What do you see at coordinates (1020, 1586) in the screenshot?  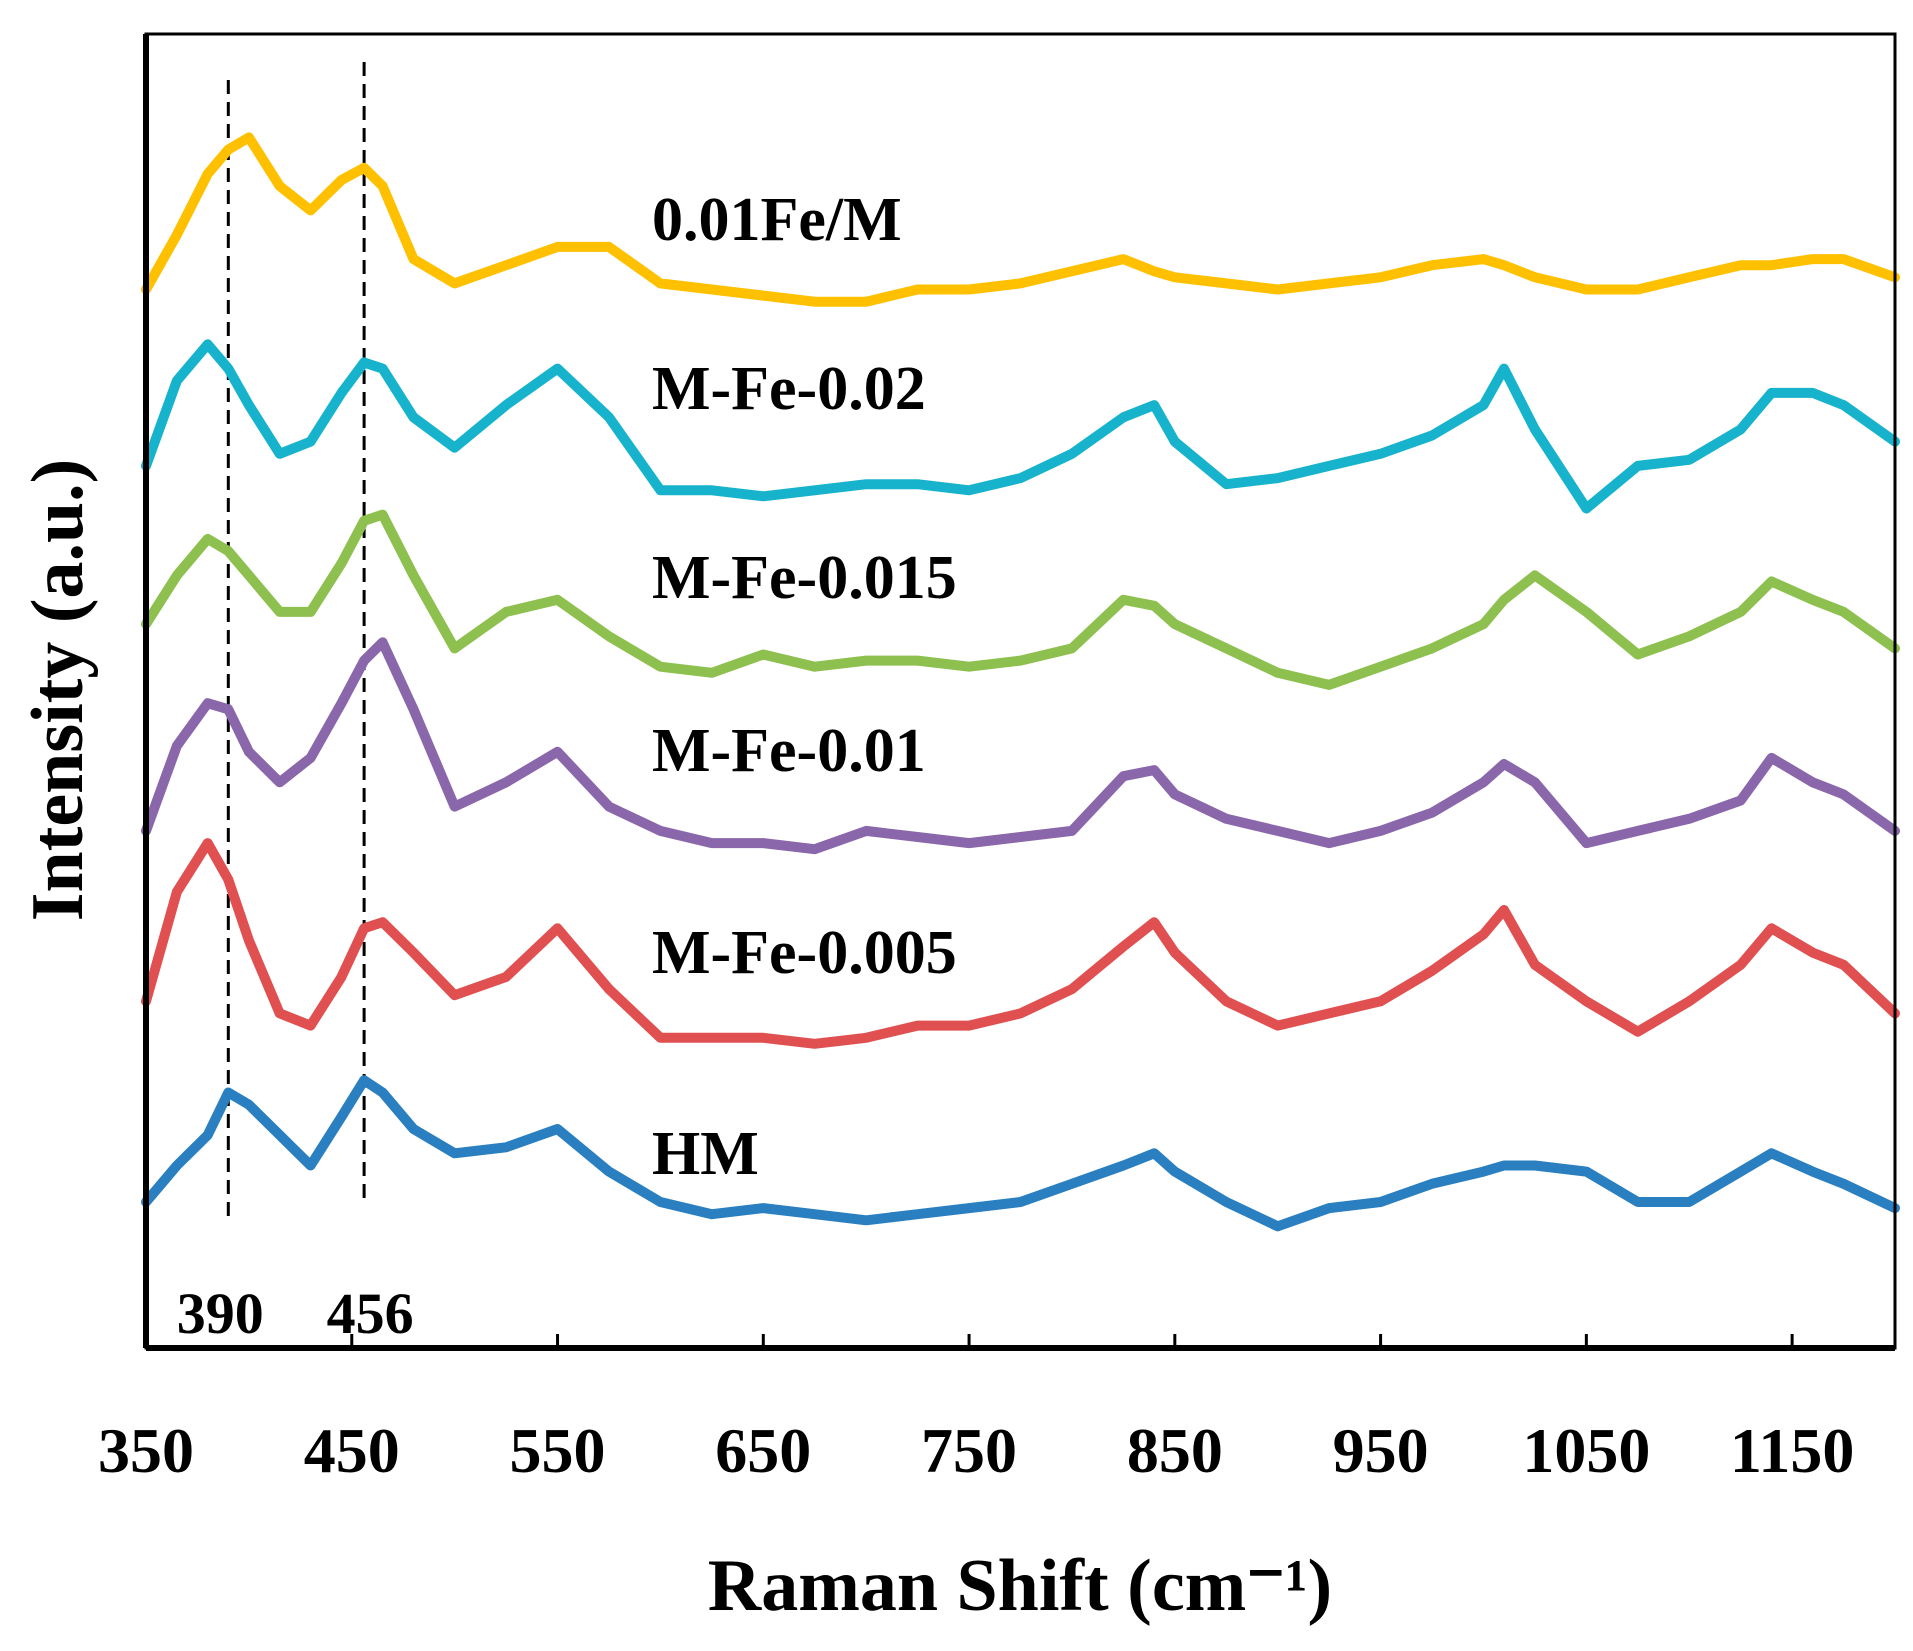 I see `x-axis-title: Raman Shift (cm⁻¹)` at bounding box center [1020, 1586].